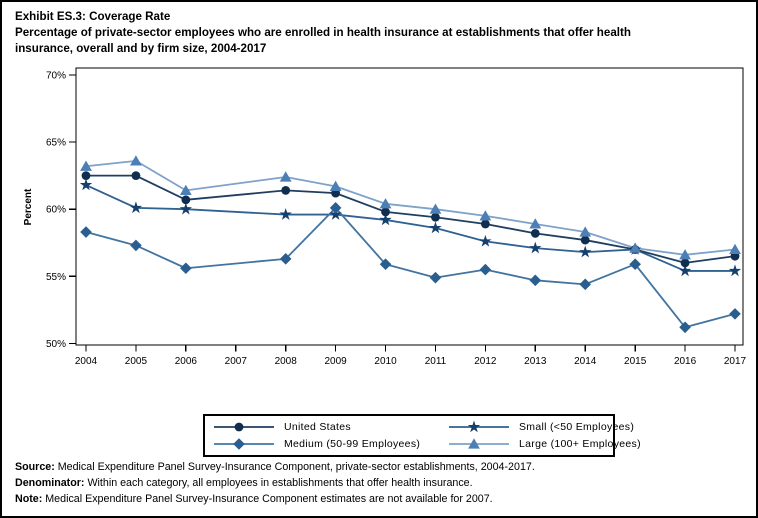 The width and height of the screenshot is (758, 518). I want to click on source-label: Source:, so click(35, 467).